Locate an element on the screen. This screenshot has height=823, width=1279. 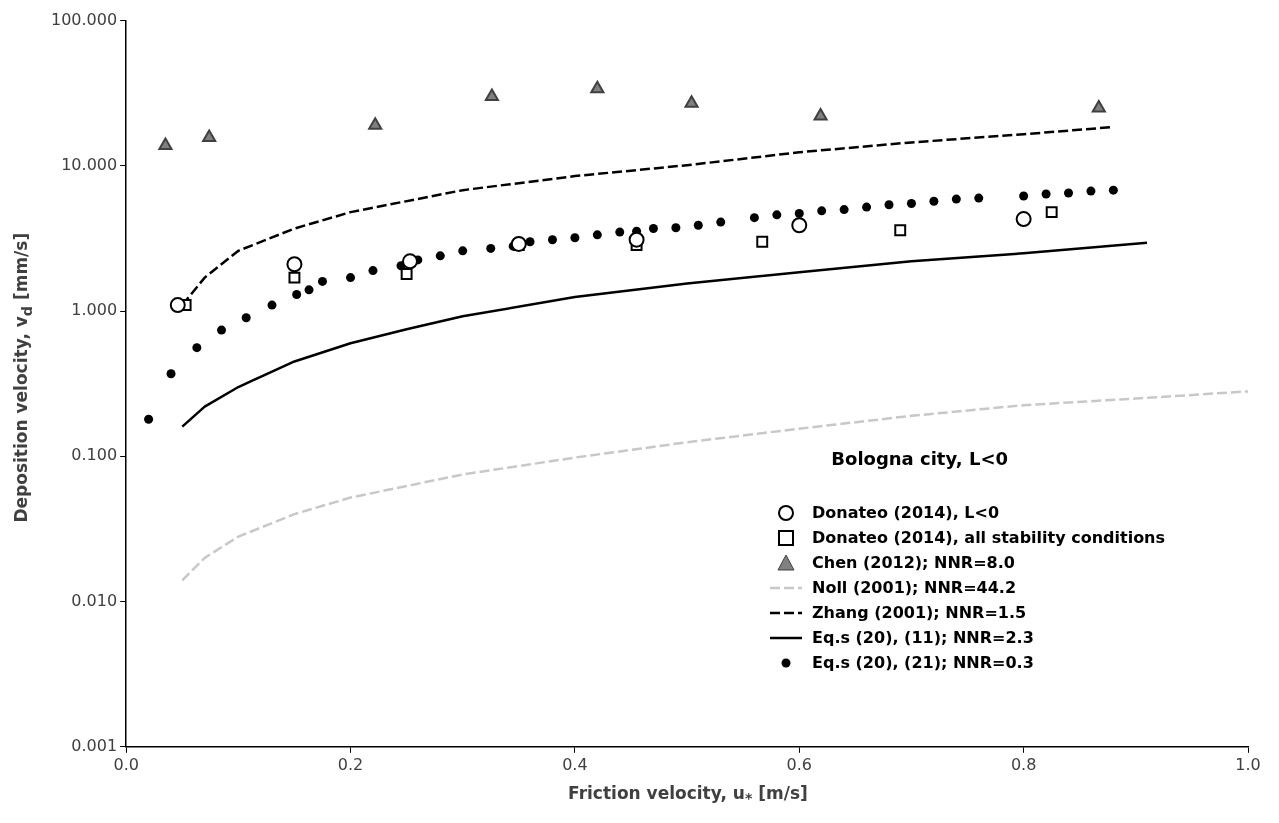
y-tick-label: 1.000 is located at coordinates (94, 310).